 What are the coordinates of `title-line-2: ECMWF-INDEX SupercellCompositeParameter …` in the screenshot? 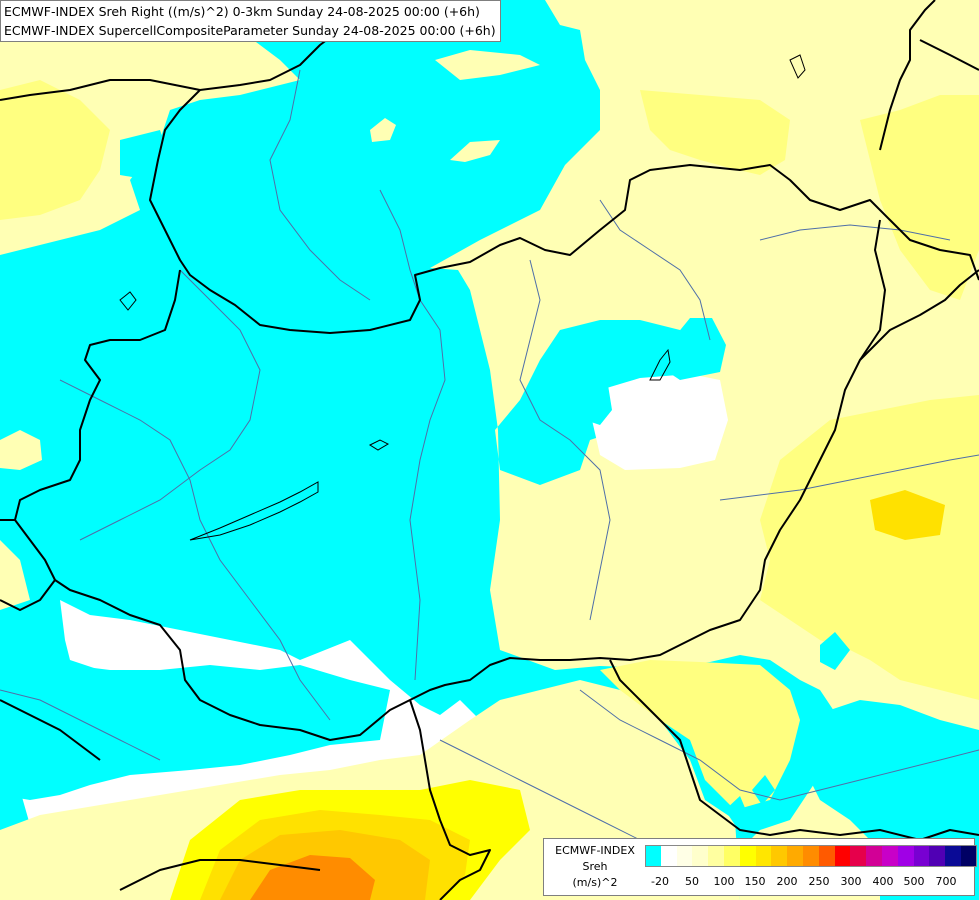 It's located at (250, 30).